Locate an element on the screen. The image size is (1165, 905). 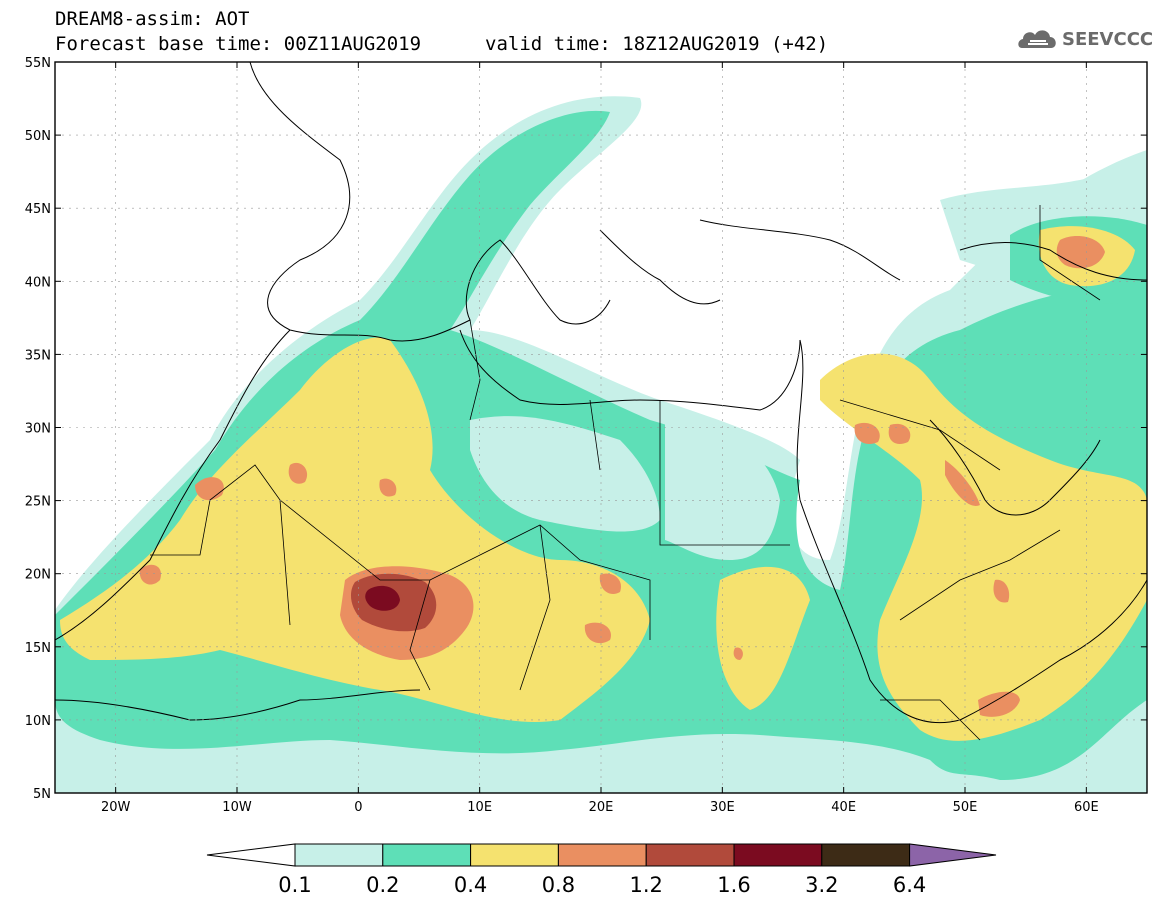
colorbar-label: 0.4 is located at coordinates (470, 885).